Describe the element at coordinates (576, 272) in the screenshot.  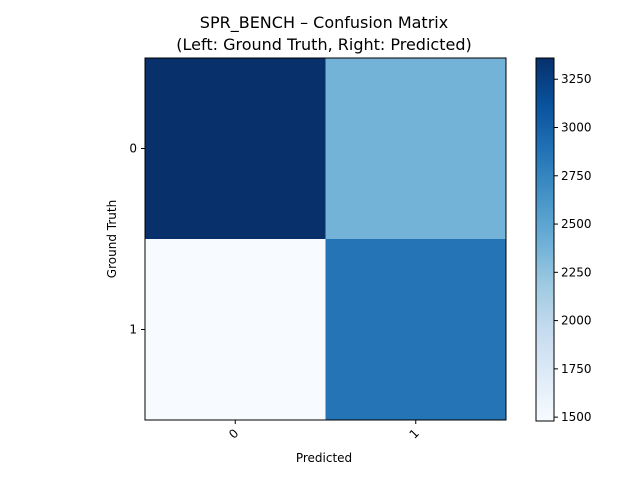
I see `colorbar-tick-label: 2250` at that location.